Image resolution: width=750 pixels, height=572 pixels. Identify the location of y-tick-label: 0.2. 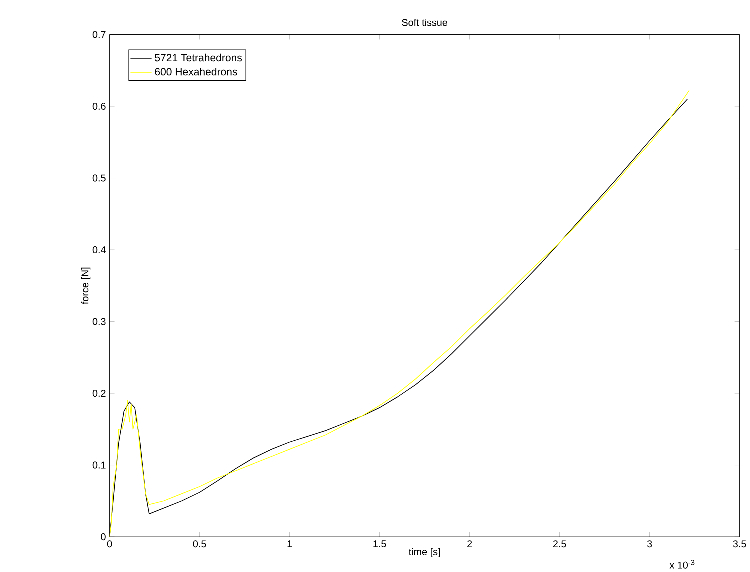
(99, 393).